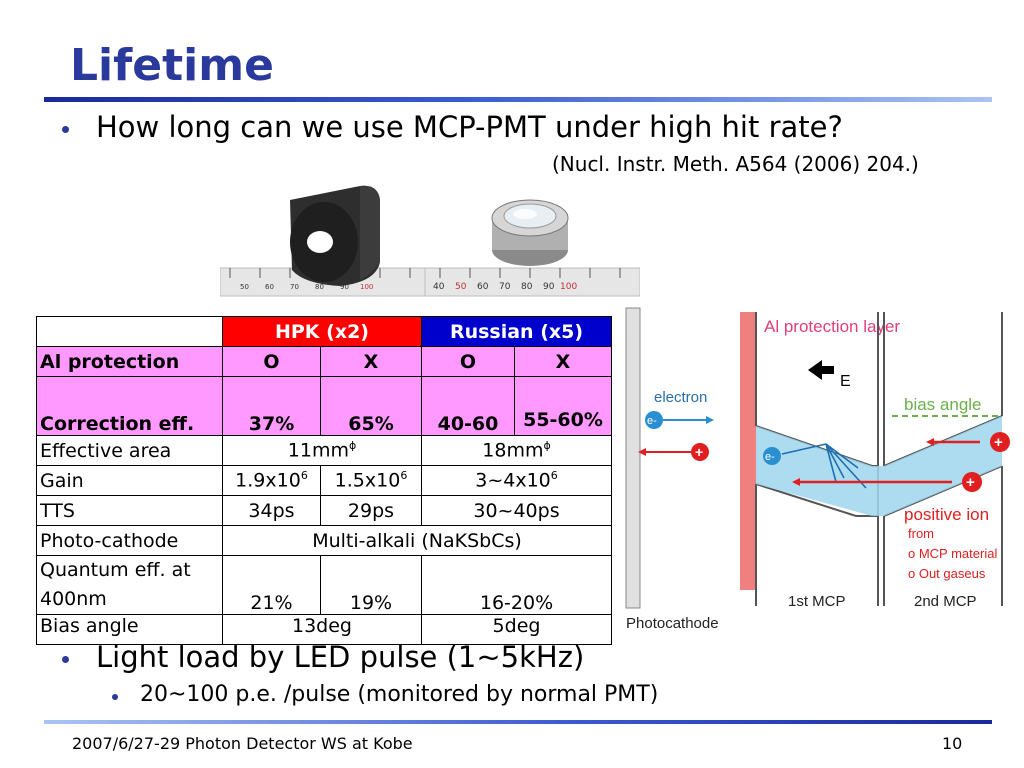 The image size is (1024, 768). Describe the element at coordinates (242, 743) in the screenshot. I see `footer-text: 2007/6/27-29 Photon Detector WS at Kobe` at that location.